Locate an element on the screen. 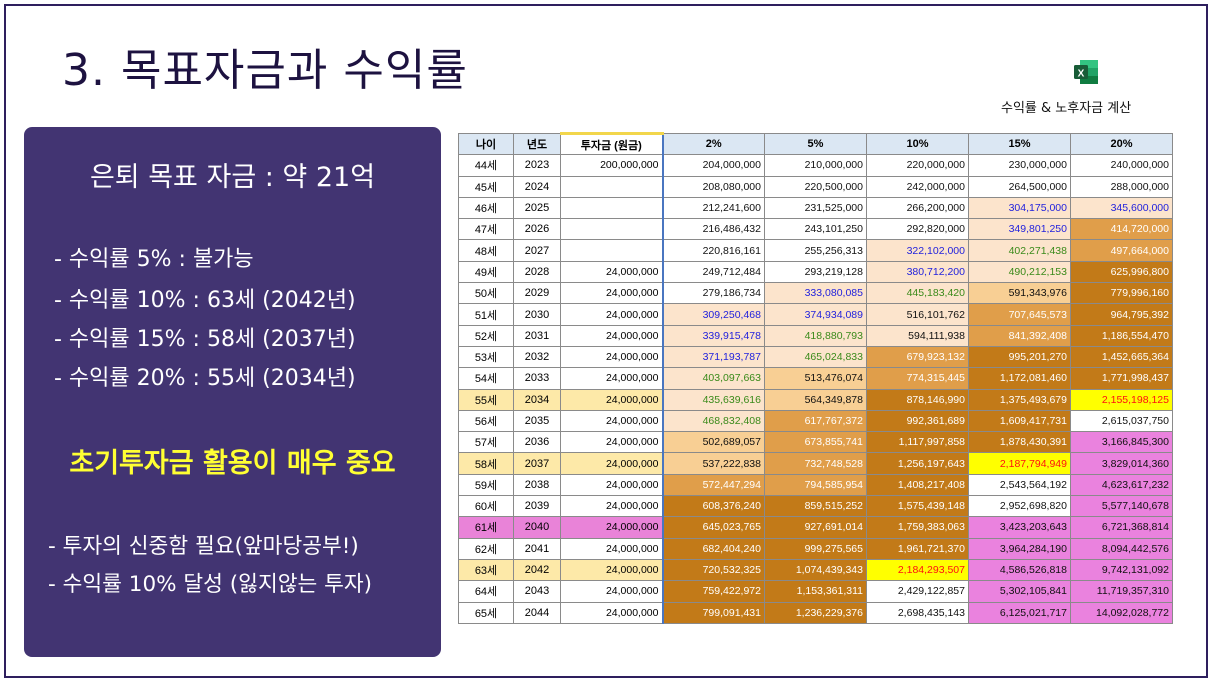 This screenshot has height=684, width=1216. rate-10-cell: 445,183,420 is located at coordinates (917, 293).